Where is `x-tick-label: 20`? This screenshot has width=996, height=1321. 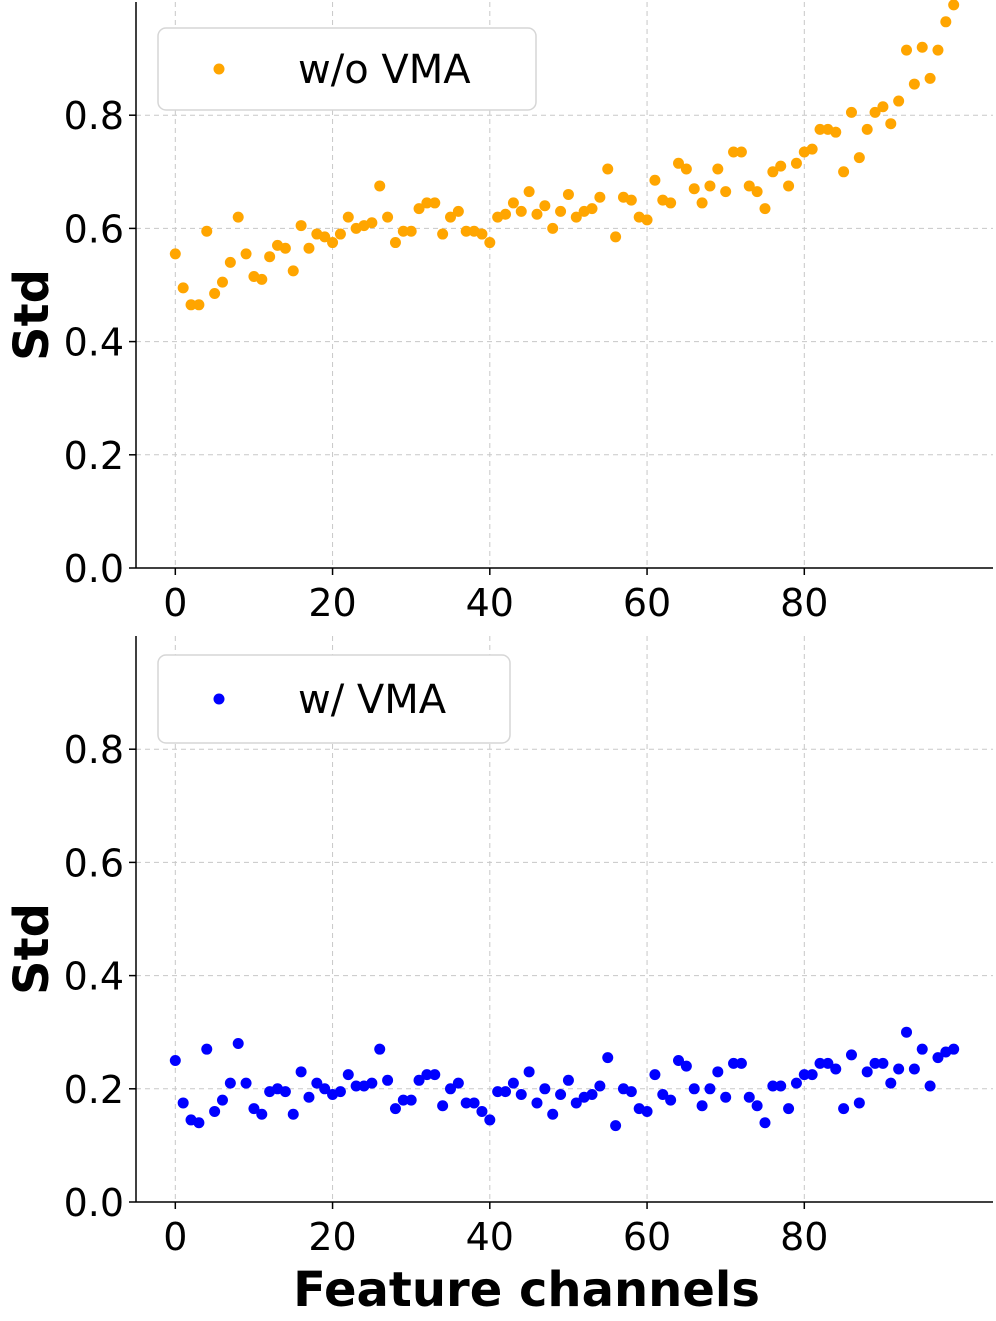
x-tick-label: 20 is located at coordinates (332, 603).